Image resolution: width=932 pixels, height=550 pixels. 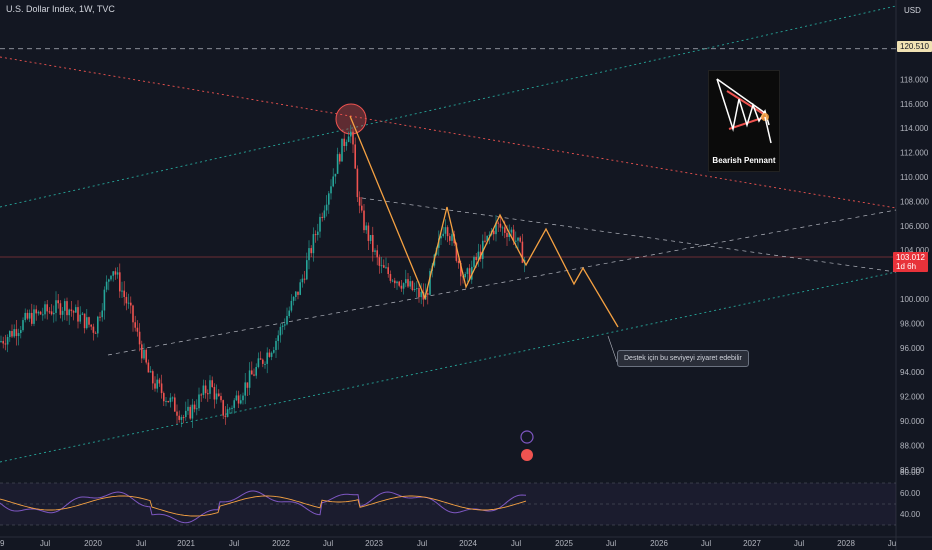 What do you see at coordinates (744, 160) in the screenshot?
I see `pennant-label: Bearish Pennant` at bounding box center [744, 160].